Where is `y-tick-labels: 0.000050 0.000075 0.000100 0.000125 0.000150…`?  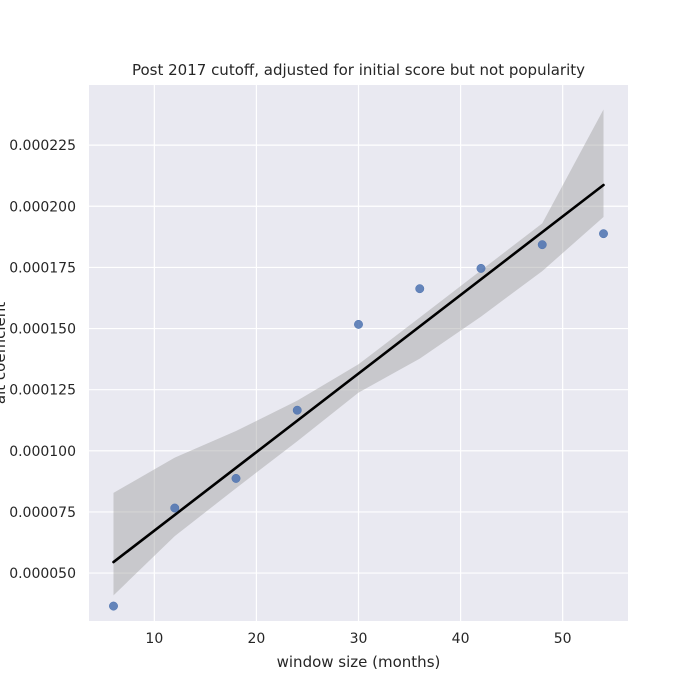 y-tick-labels: 0.000050 0.000075 0.000100 0.000125 0.000150… is located at coordinates (42, 360).